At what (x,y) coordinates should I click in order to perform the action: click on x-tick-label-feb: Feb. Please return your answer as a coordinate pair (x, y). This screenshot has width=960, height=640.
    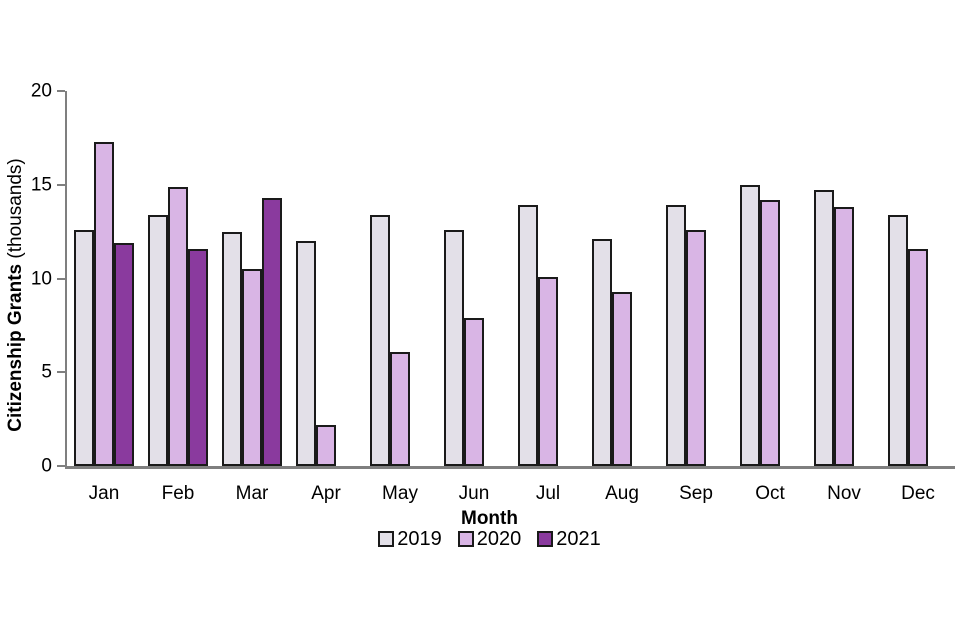
    Looking at the image, I should click on (178, 493).